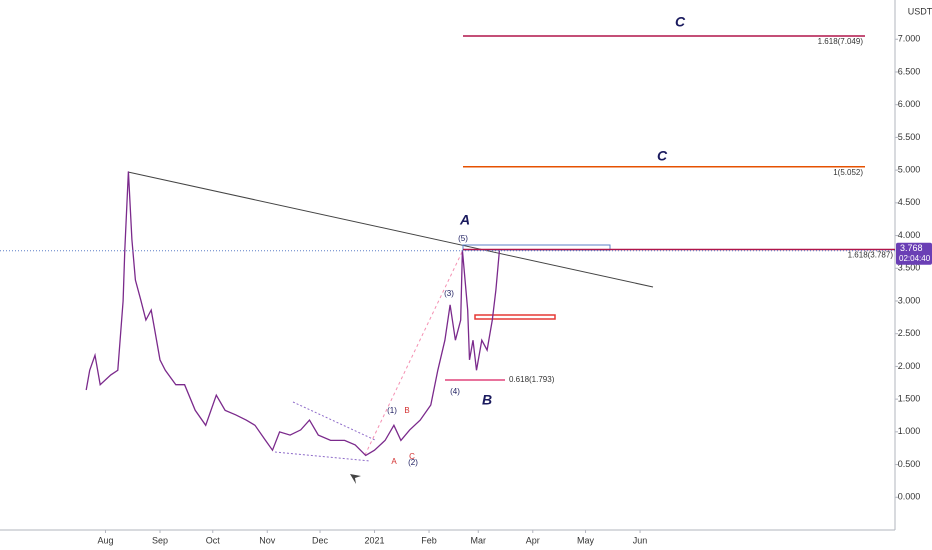 The width and height of the screenshot is (932, 550). I want to click on x-tick-label: Feb, so click(429, 540).